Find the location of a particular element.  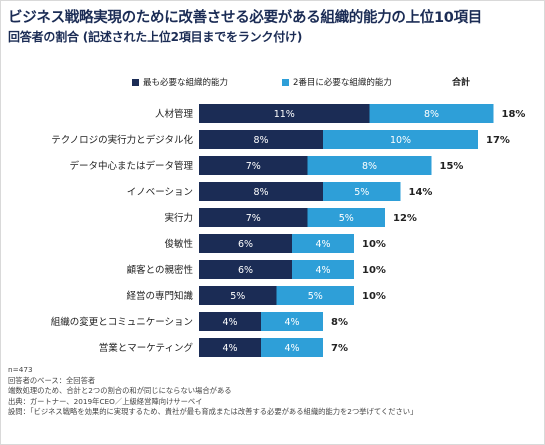

total-value: 7% is located at coordinates (339, 348).